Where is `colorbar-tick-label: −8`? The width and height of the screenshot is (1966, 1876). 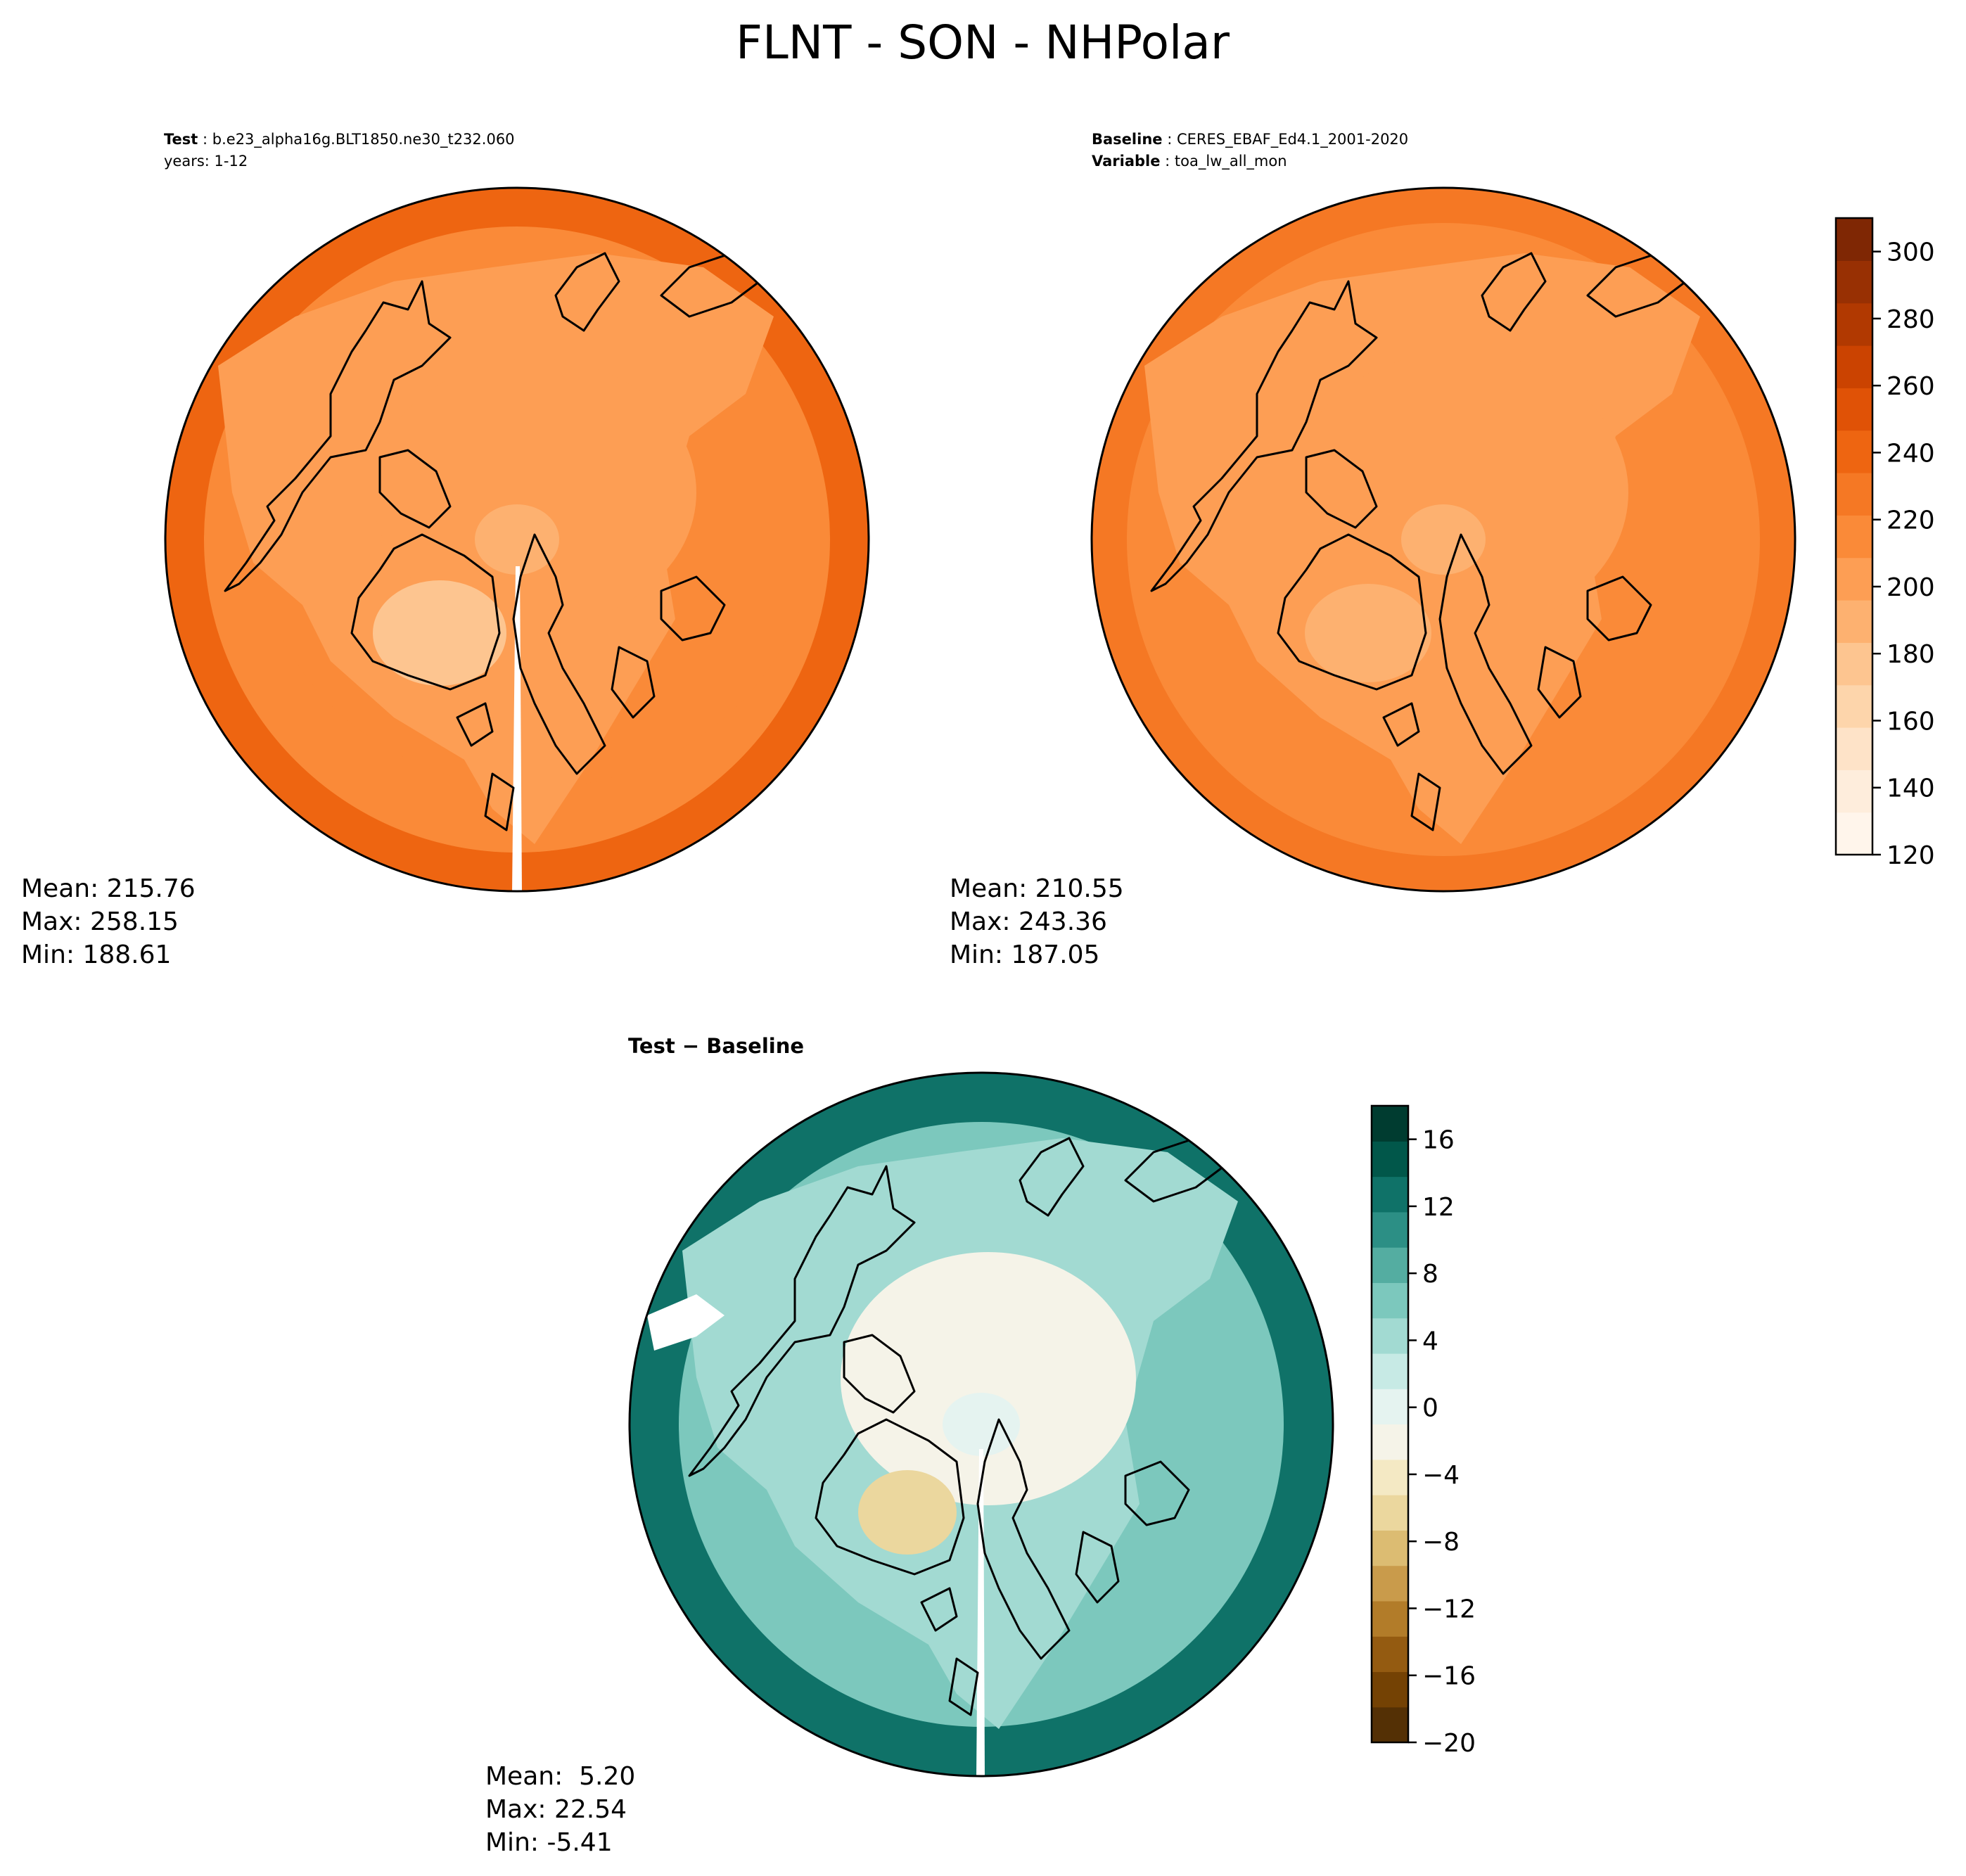 colorbar-tick-label: −8 is located at coordinates (1441, 1542).